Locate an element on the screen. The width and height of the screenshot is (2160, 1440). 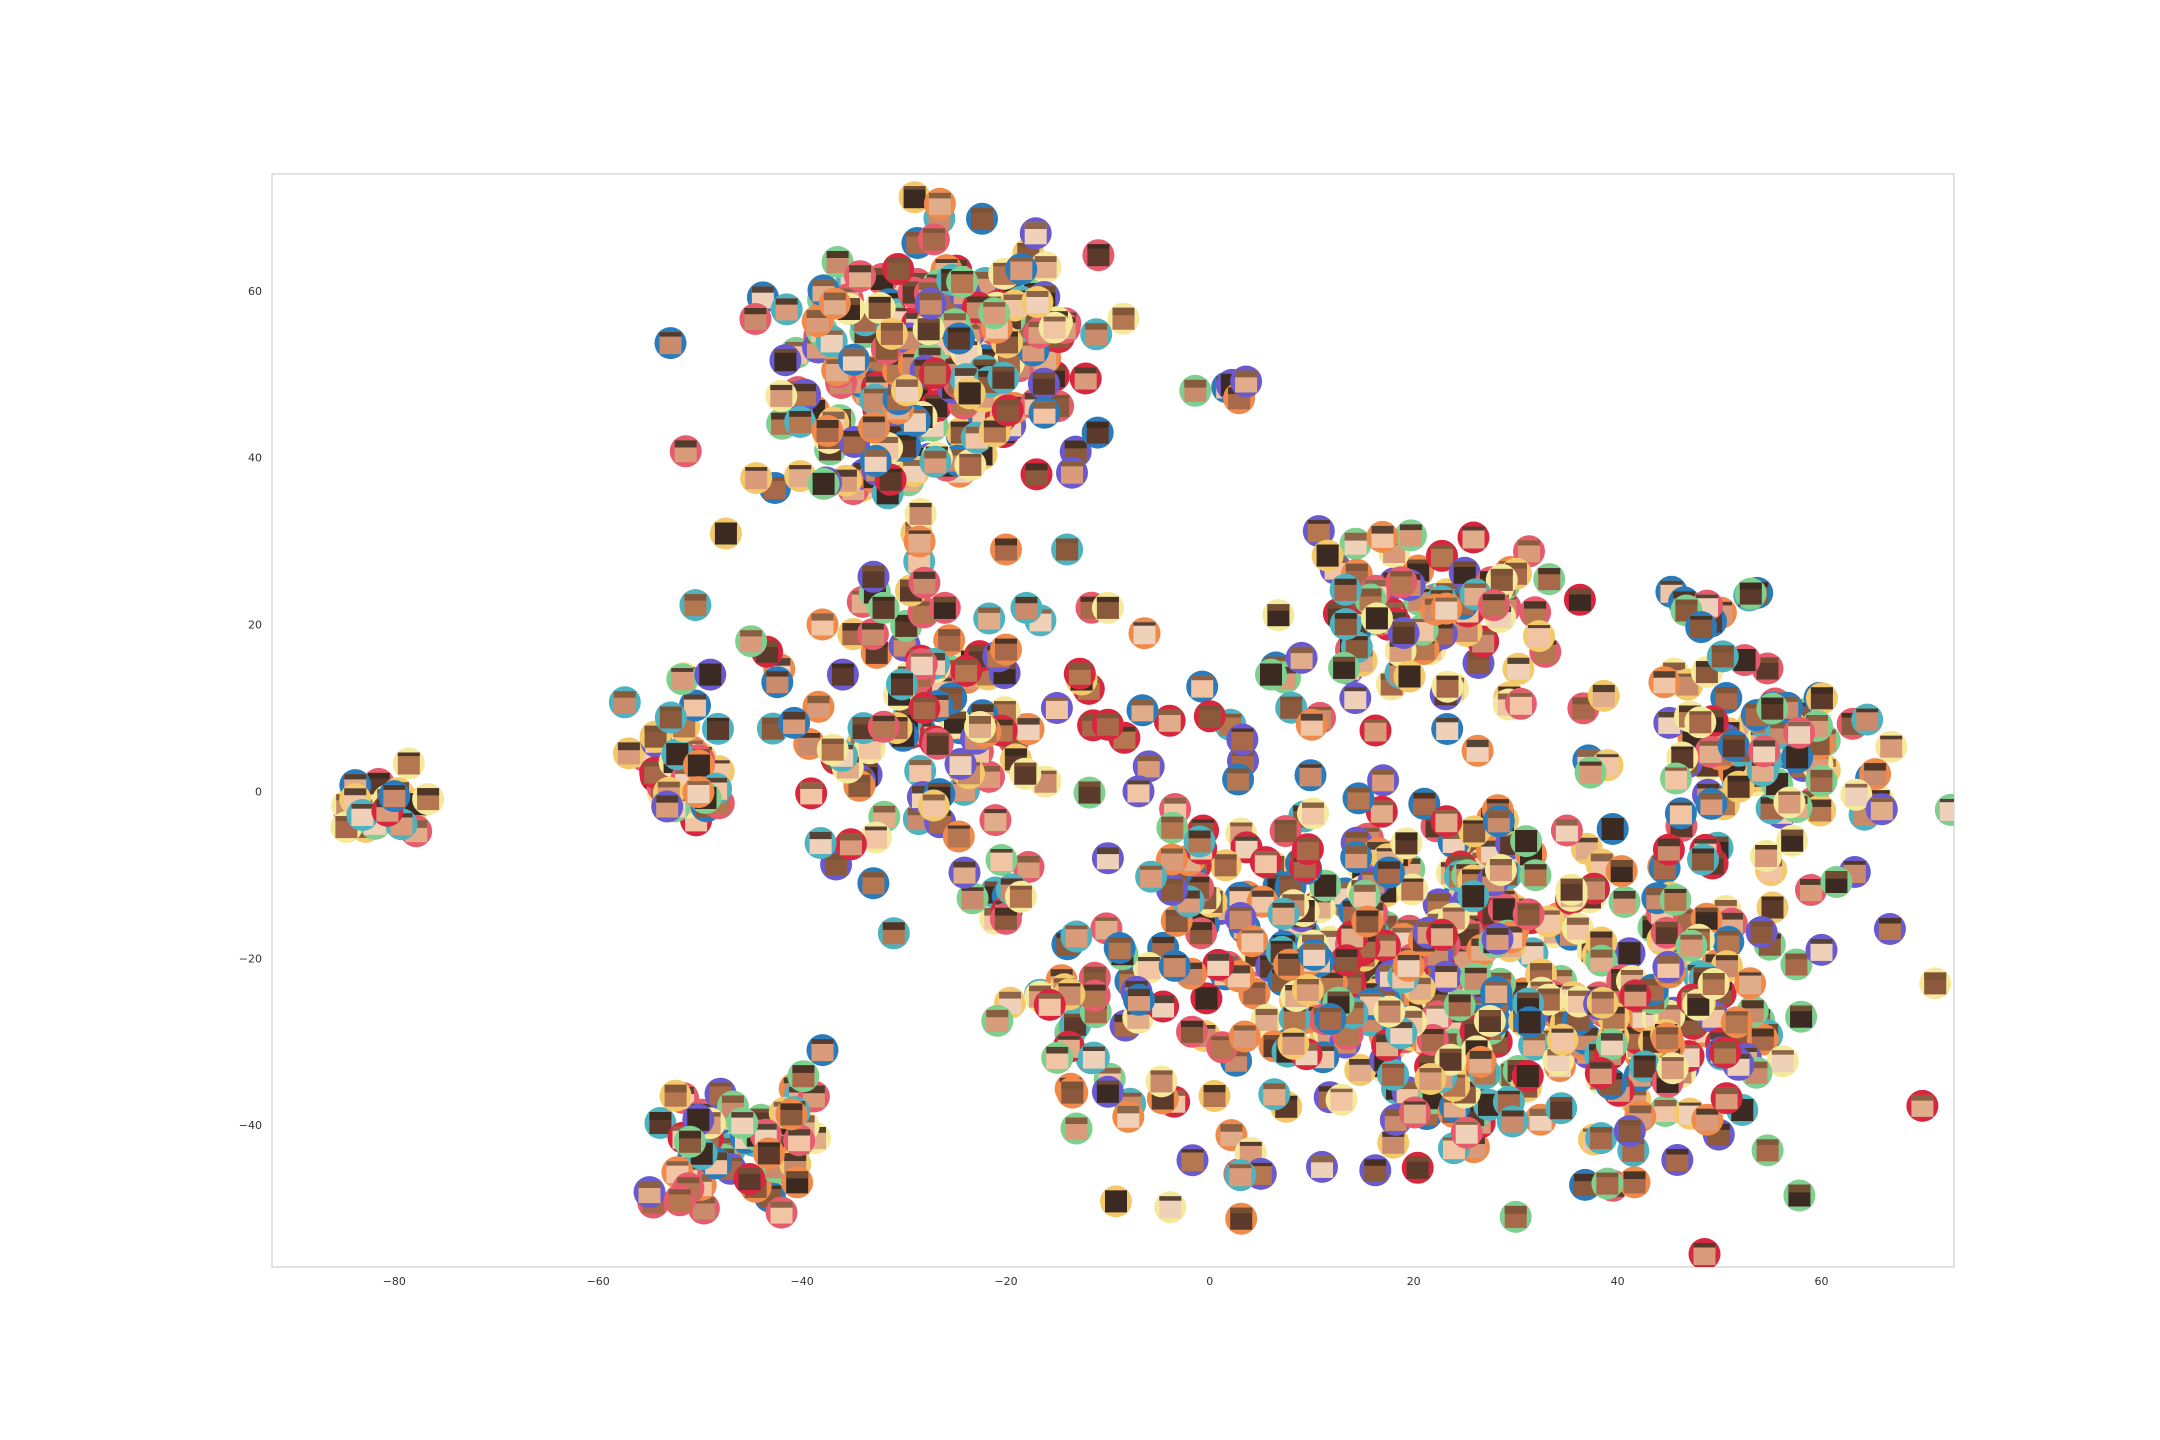
x-tick-label: −40 is located at coordinates (801, 1281).